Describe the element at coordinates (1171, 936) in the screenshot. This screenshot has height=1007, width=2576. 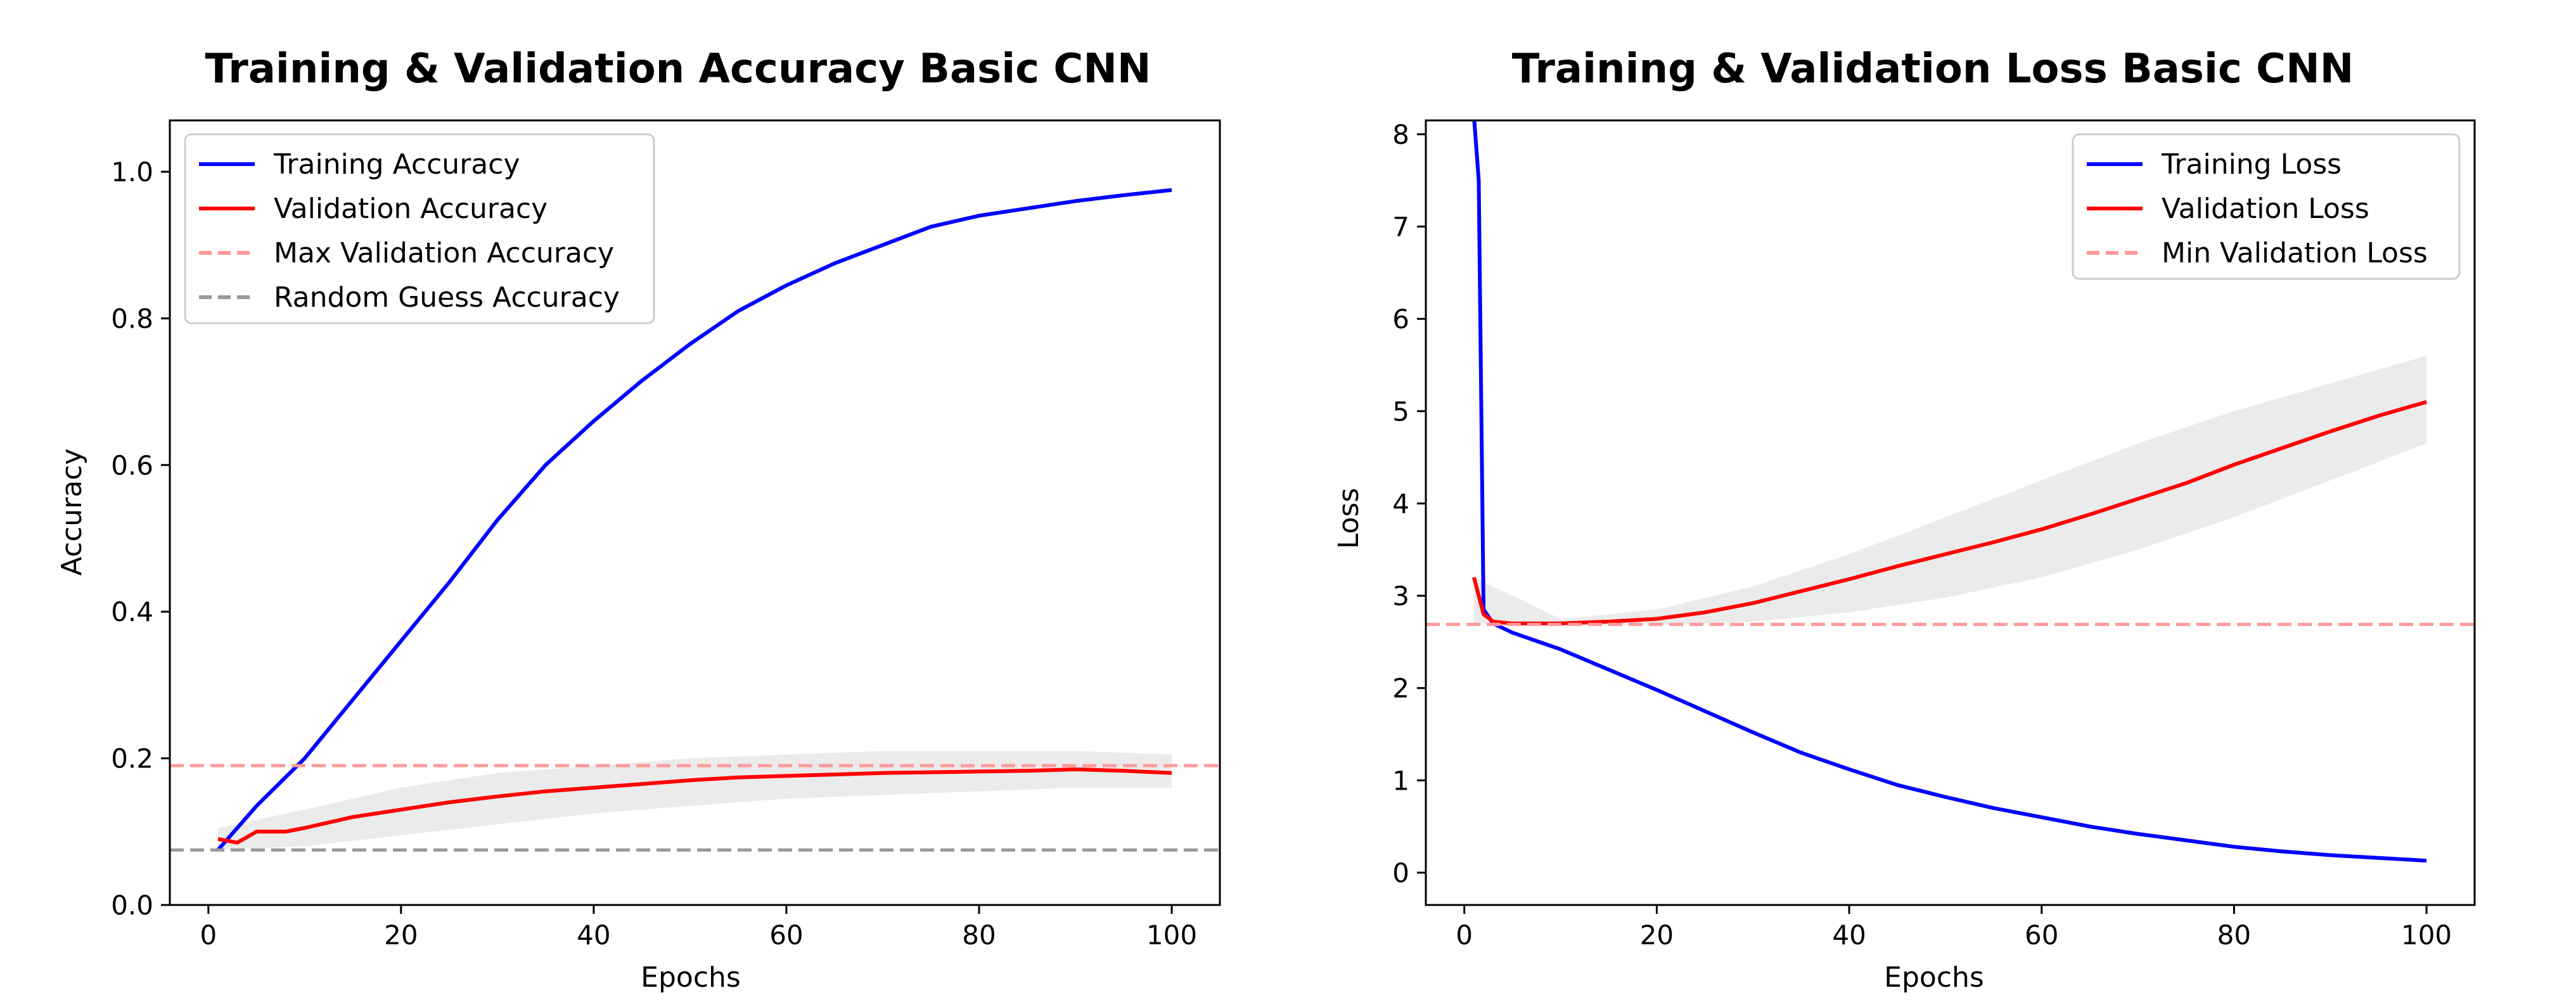
I see `accuracy-x-tick-label: 100` at that location.